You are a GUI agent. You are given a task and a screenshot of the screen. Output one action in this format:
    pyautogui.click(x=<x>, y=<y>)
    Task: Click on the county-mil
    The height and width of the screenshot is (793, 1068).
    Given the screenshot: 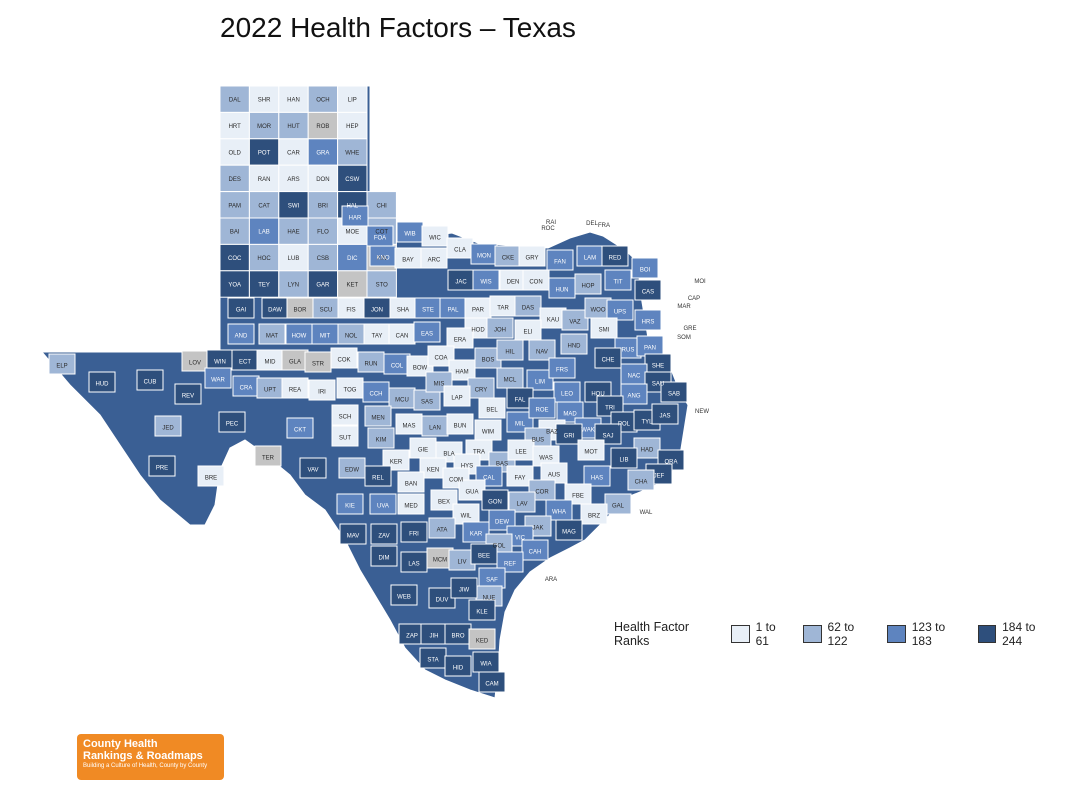 What is the action you would take?
    pyautogui.click(x=520, y=422)
    